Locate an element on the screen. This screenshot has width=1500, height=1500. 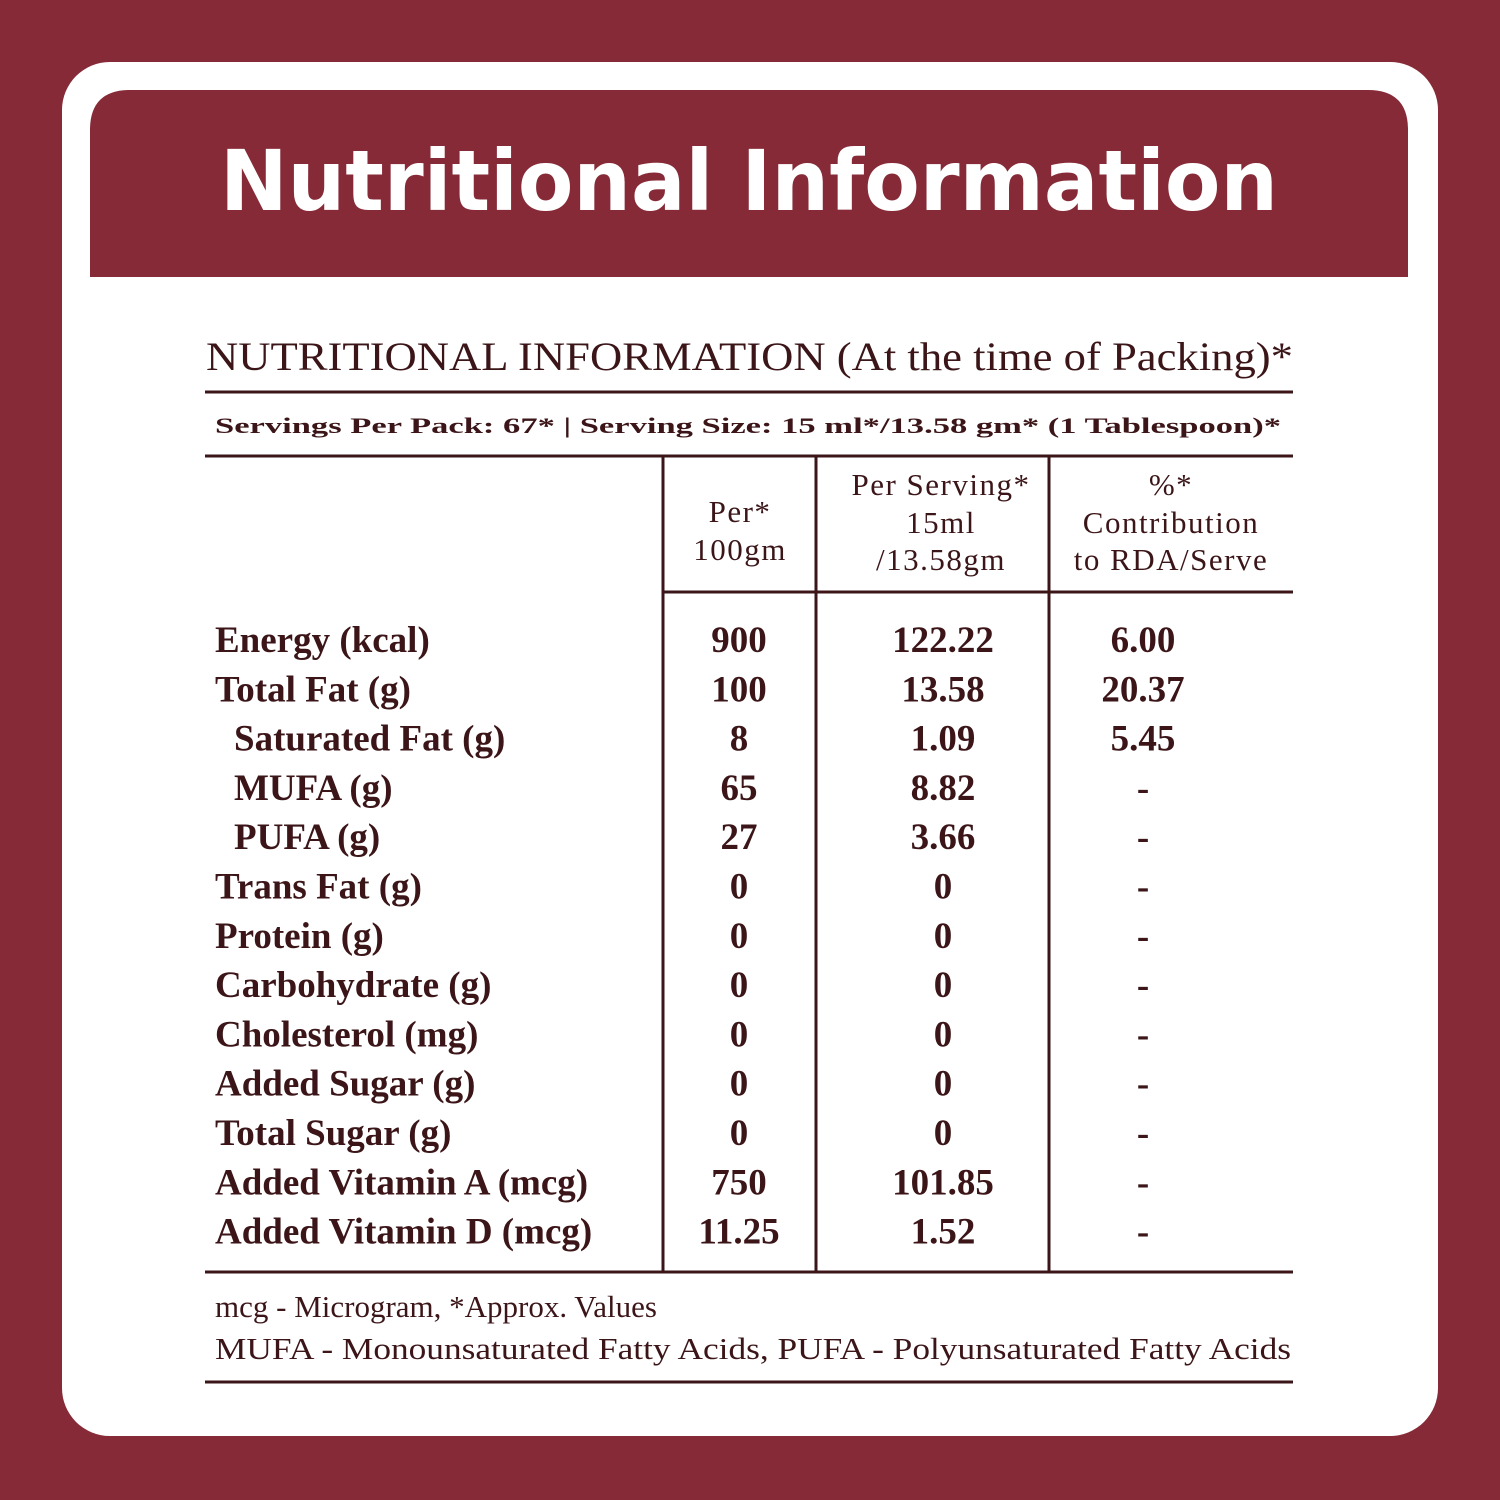
row-label: Protein (g) is located at coordinates (299, 936).